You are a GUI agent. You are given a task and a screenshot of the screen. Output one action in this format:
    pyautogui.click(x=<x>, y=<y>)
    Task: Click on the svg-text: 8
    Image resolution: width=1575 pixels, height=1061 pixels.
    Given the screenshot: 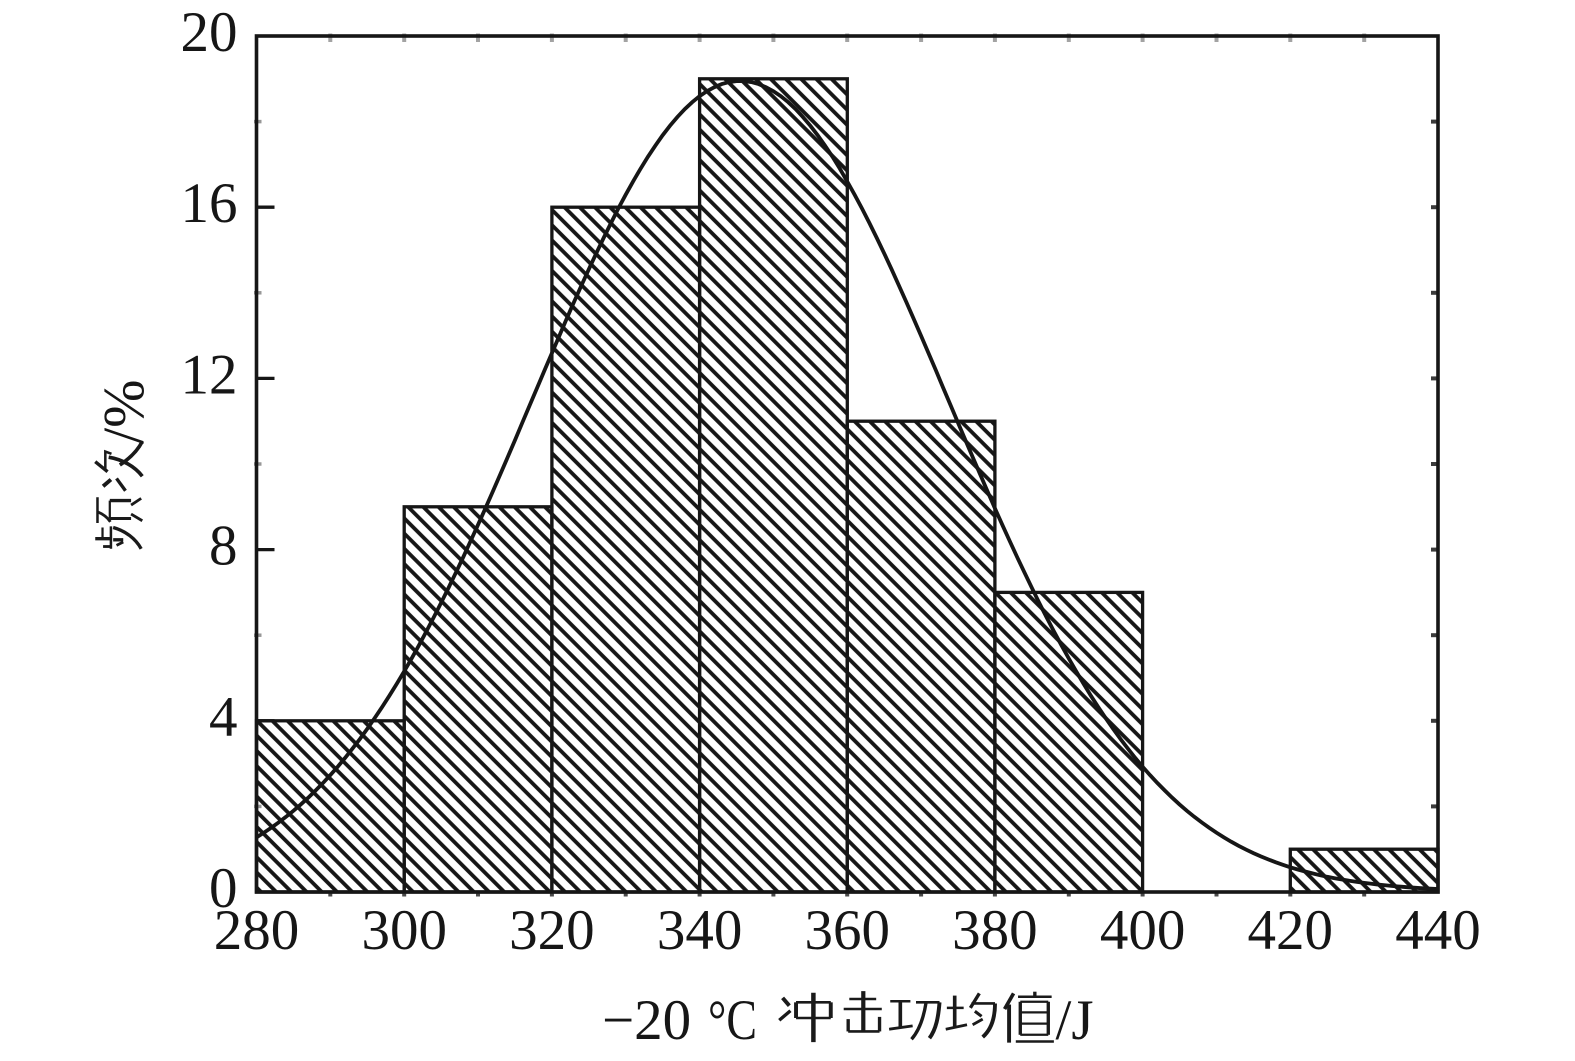 What is the action you would take?
    pyautogui.click(x=223, y=546)
    